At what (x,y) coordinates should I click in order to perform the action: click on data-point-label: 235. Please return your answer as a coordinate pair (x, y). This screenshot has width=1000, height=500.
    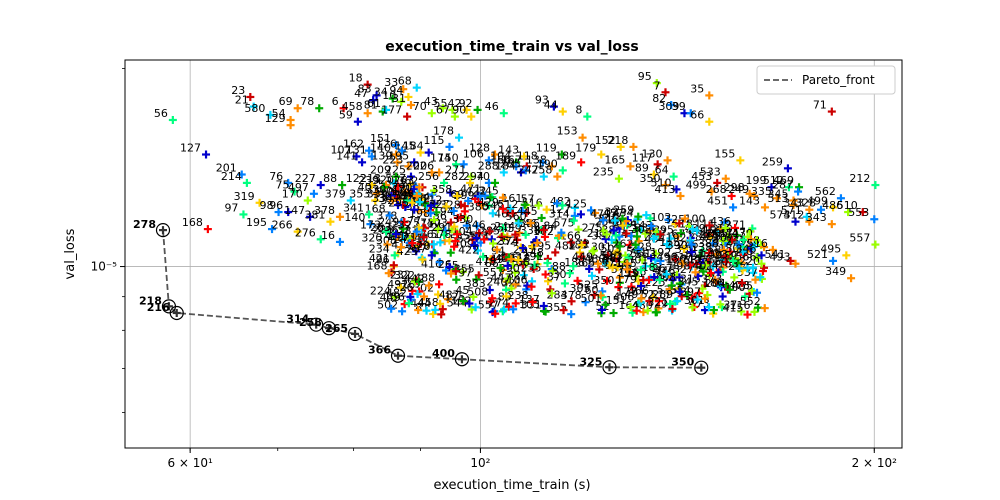
    Looking at the image, I should click on (603, 172).